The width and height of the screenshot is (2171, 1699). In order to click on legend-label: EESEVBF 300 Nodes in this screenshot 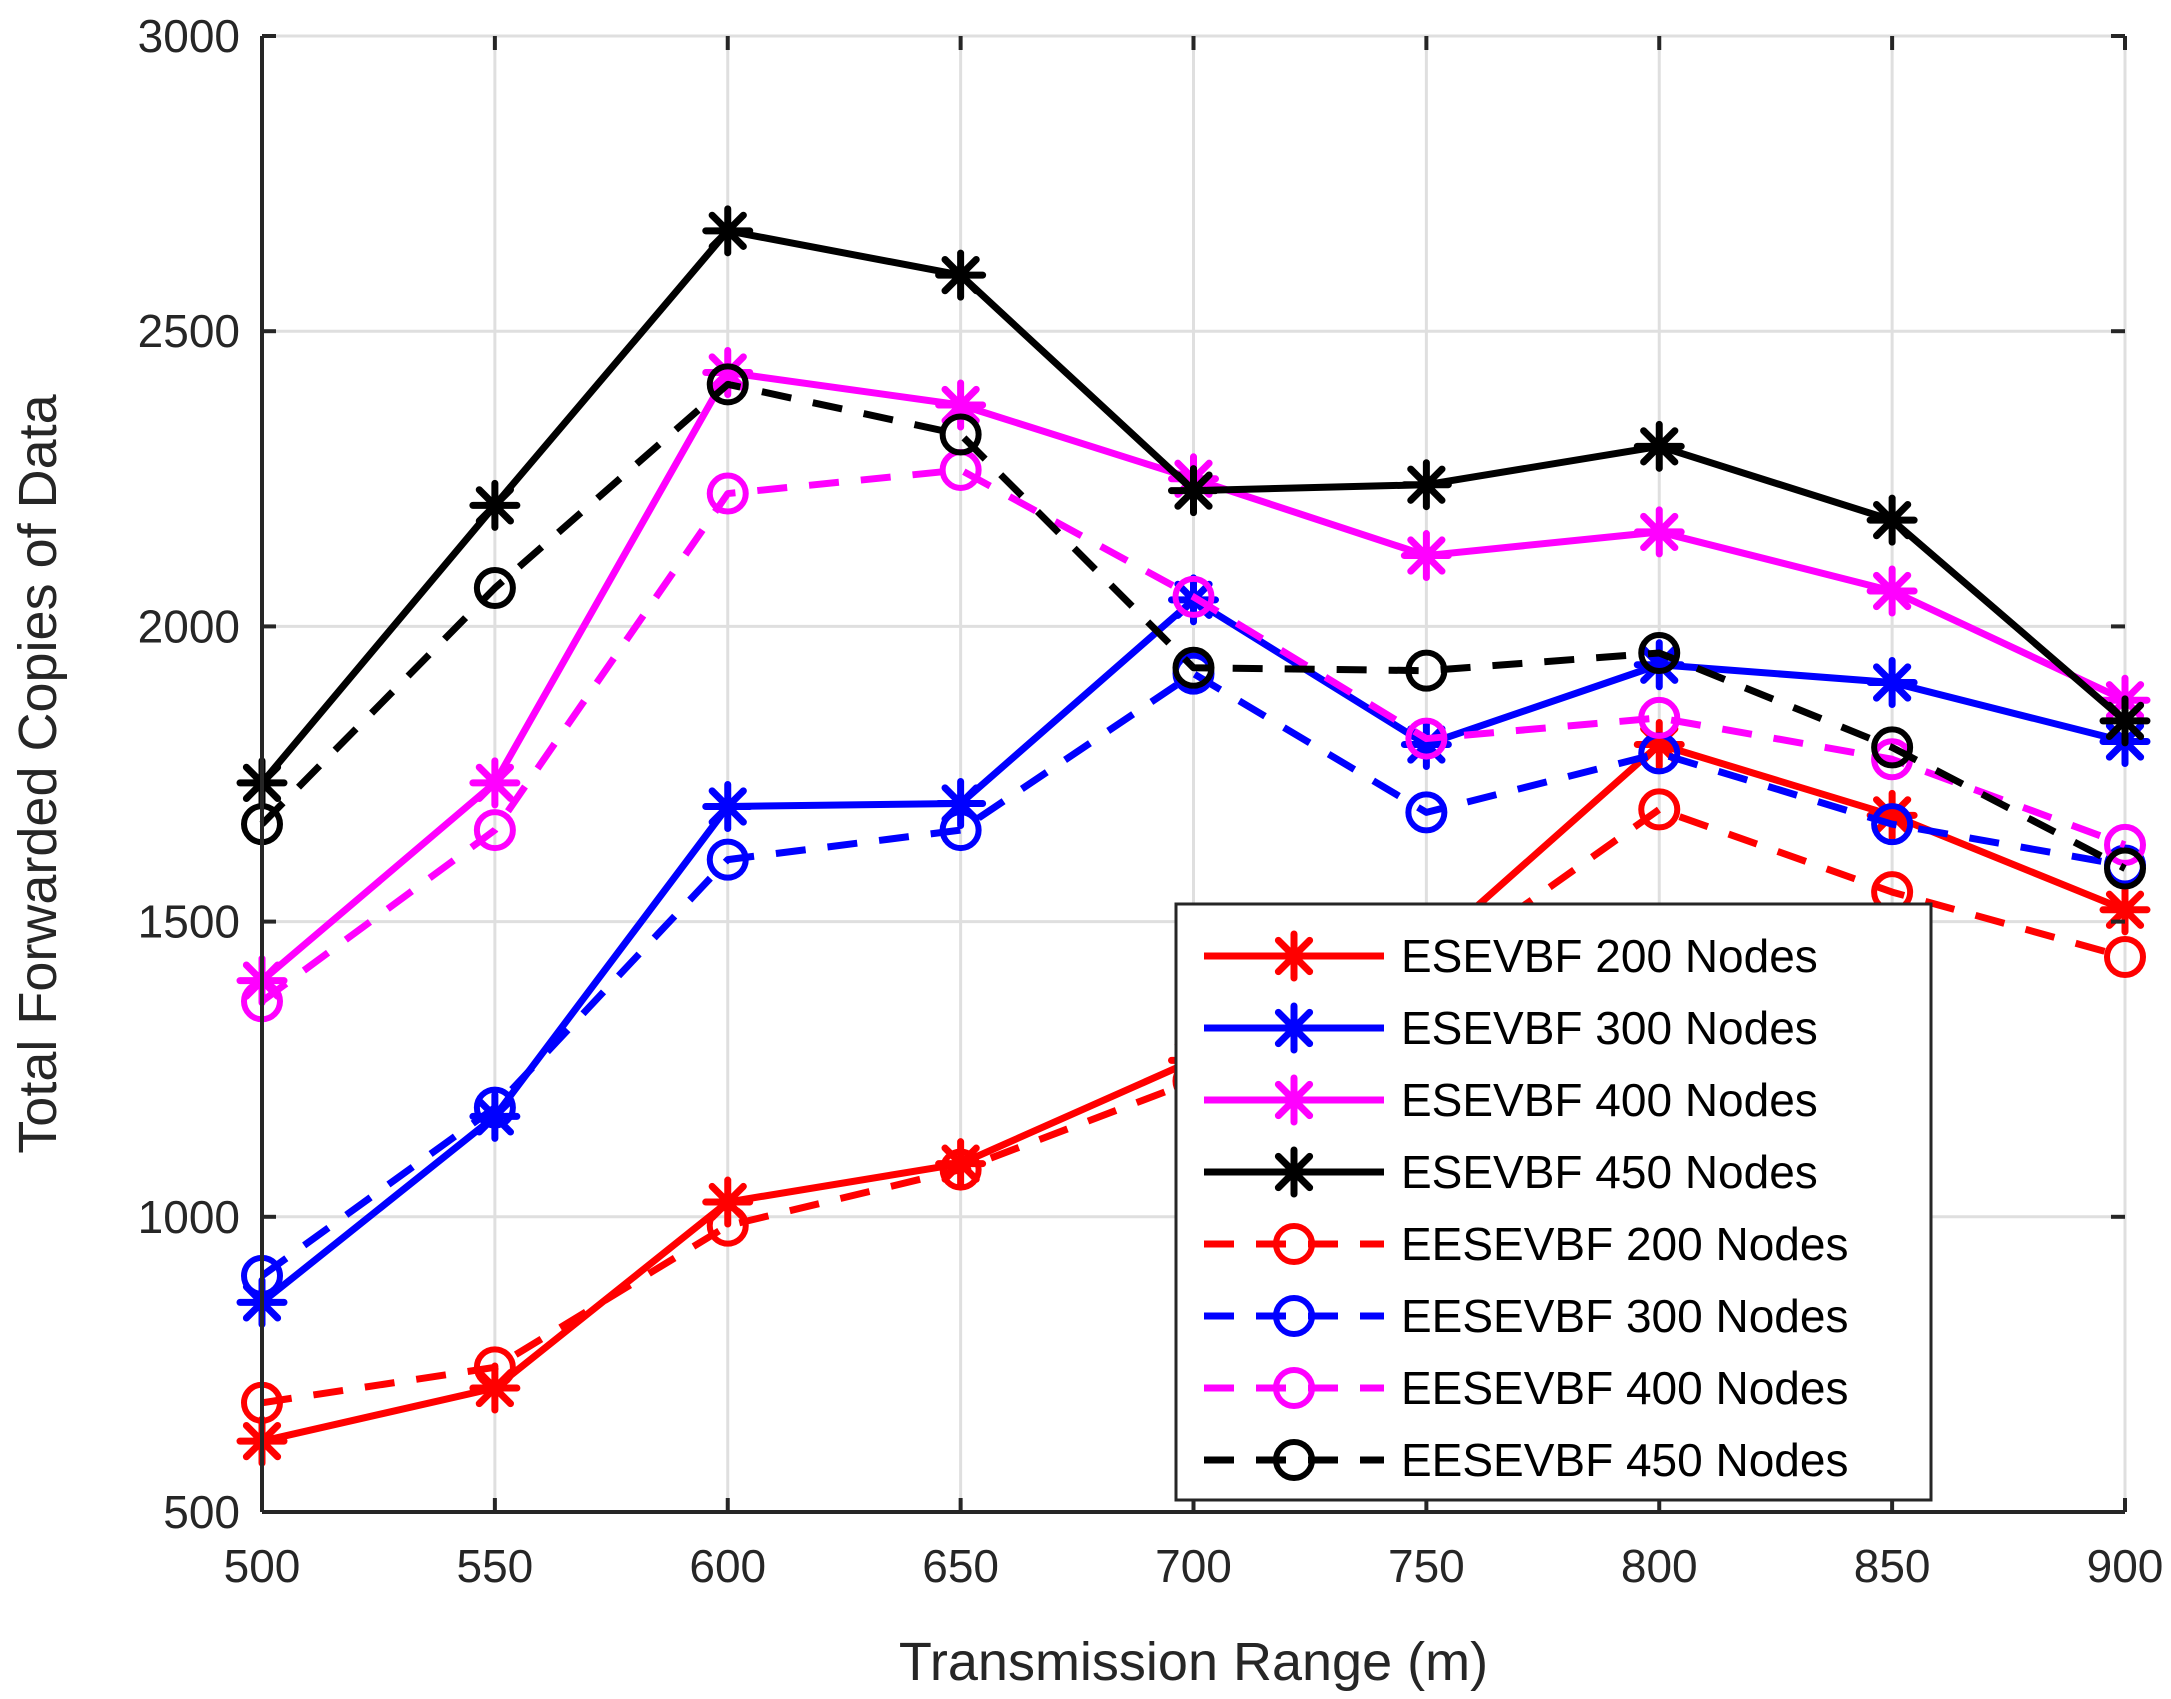, I will do `click(1624, 1316)`.